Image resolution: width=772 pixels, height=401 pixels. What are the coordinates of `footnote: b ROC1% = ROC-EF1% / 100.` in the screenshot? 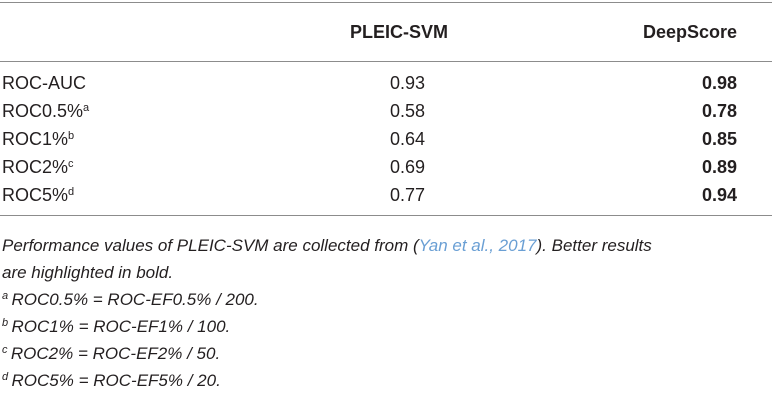 It's located at (116, 327).